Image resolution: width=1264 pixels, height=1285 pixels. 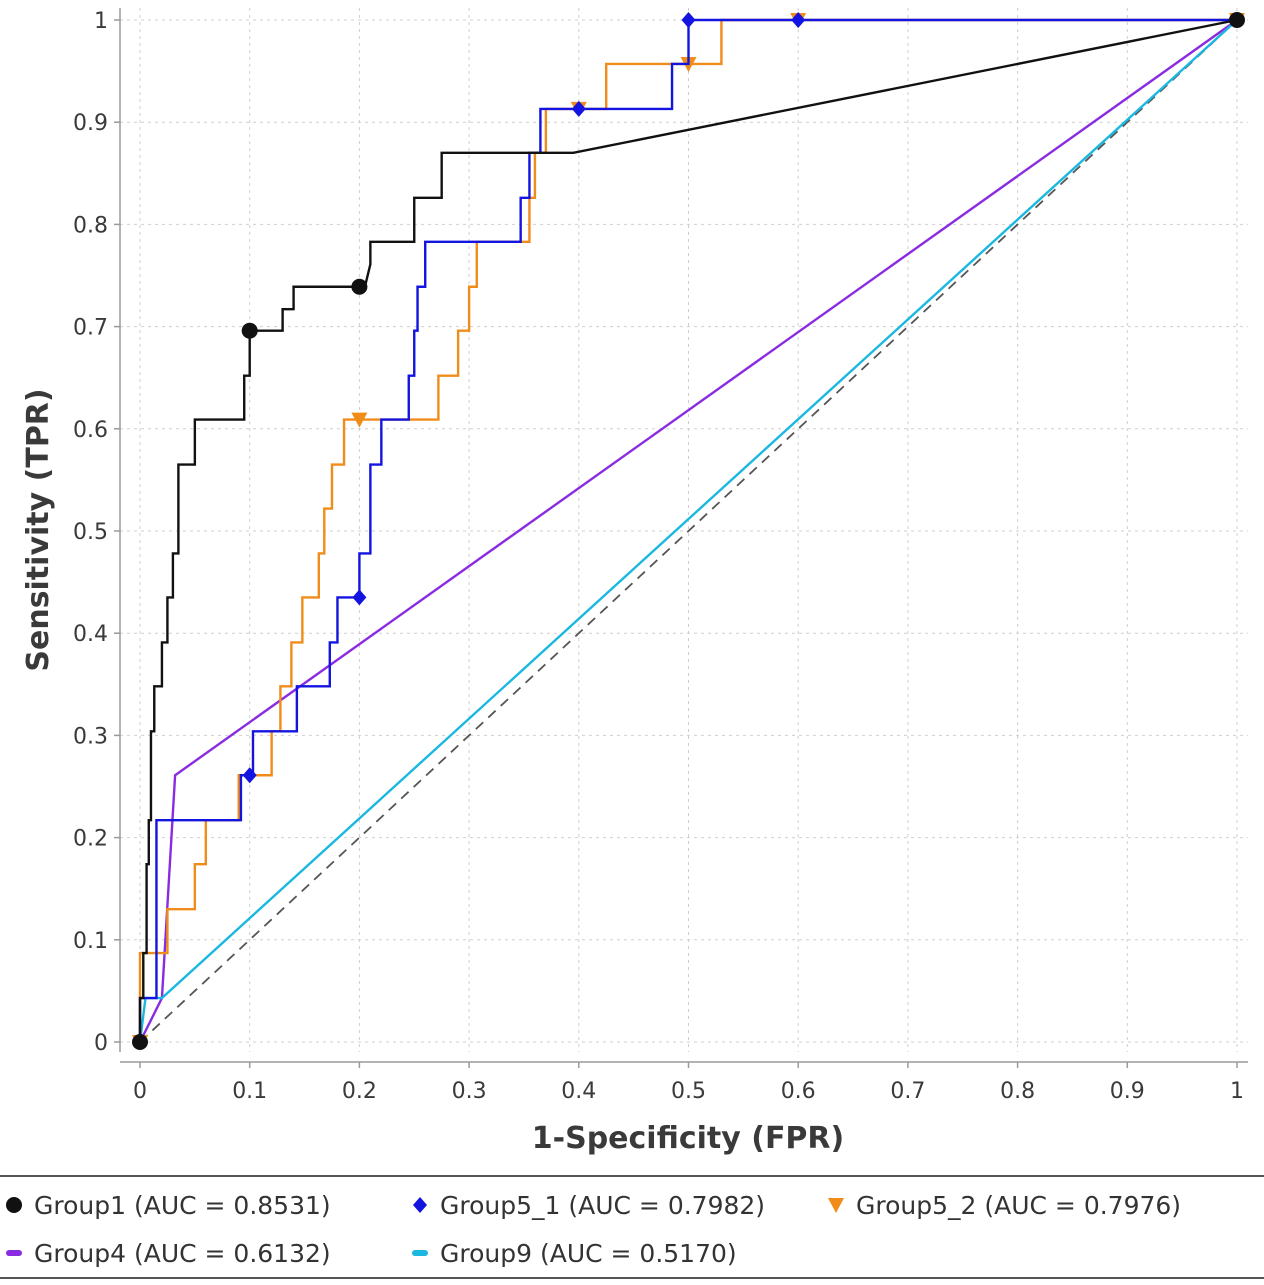 I want to click on y-tick-label: 0, so click(x=101, y=1043).